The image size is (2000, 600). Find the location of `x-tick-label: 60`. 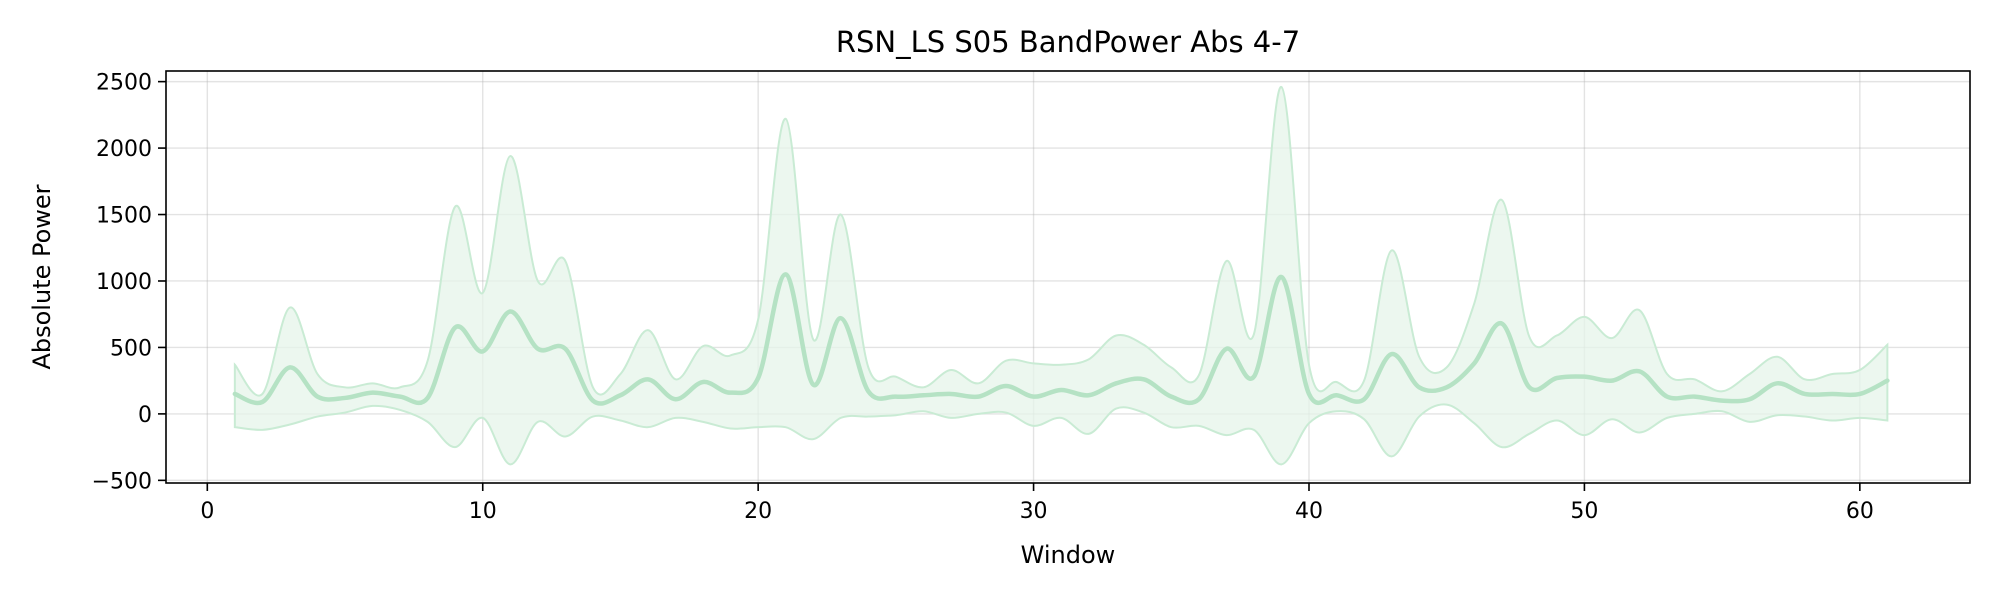

x-tick-label: 60 is located at coordinates (1860, 511).